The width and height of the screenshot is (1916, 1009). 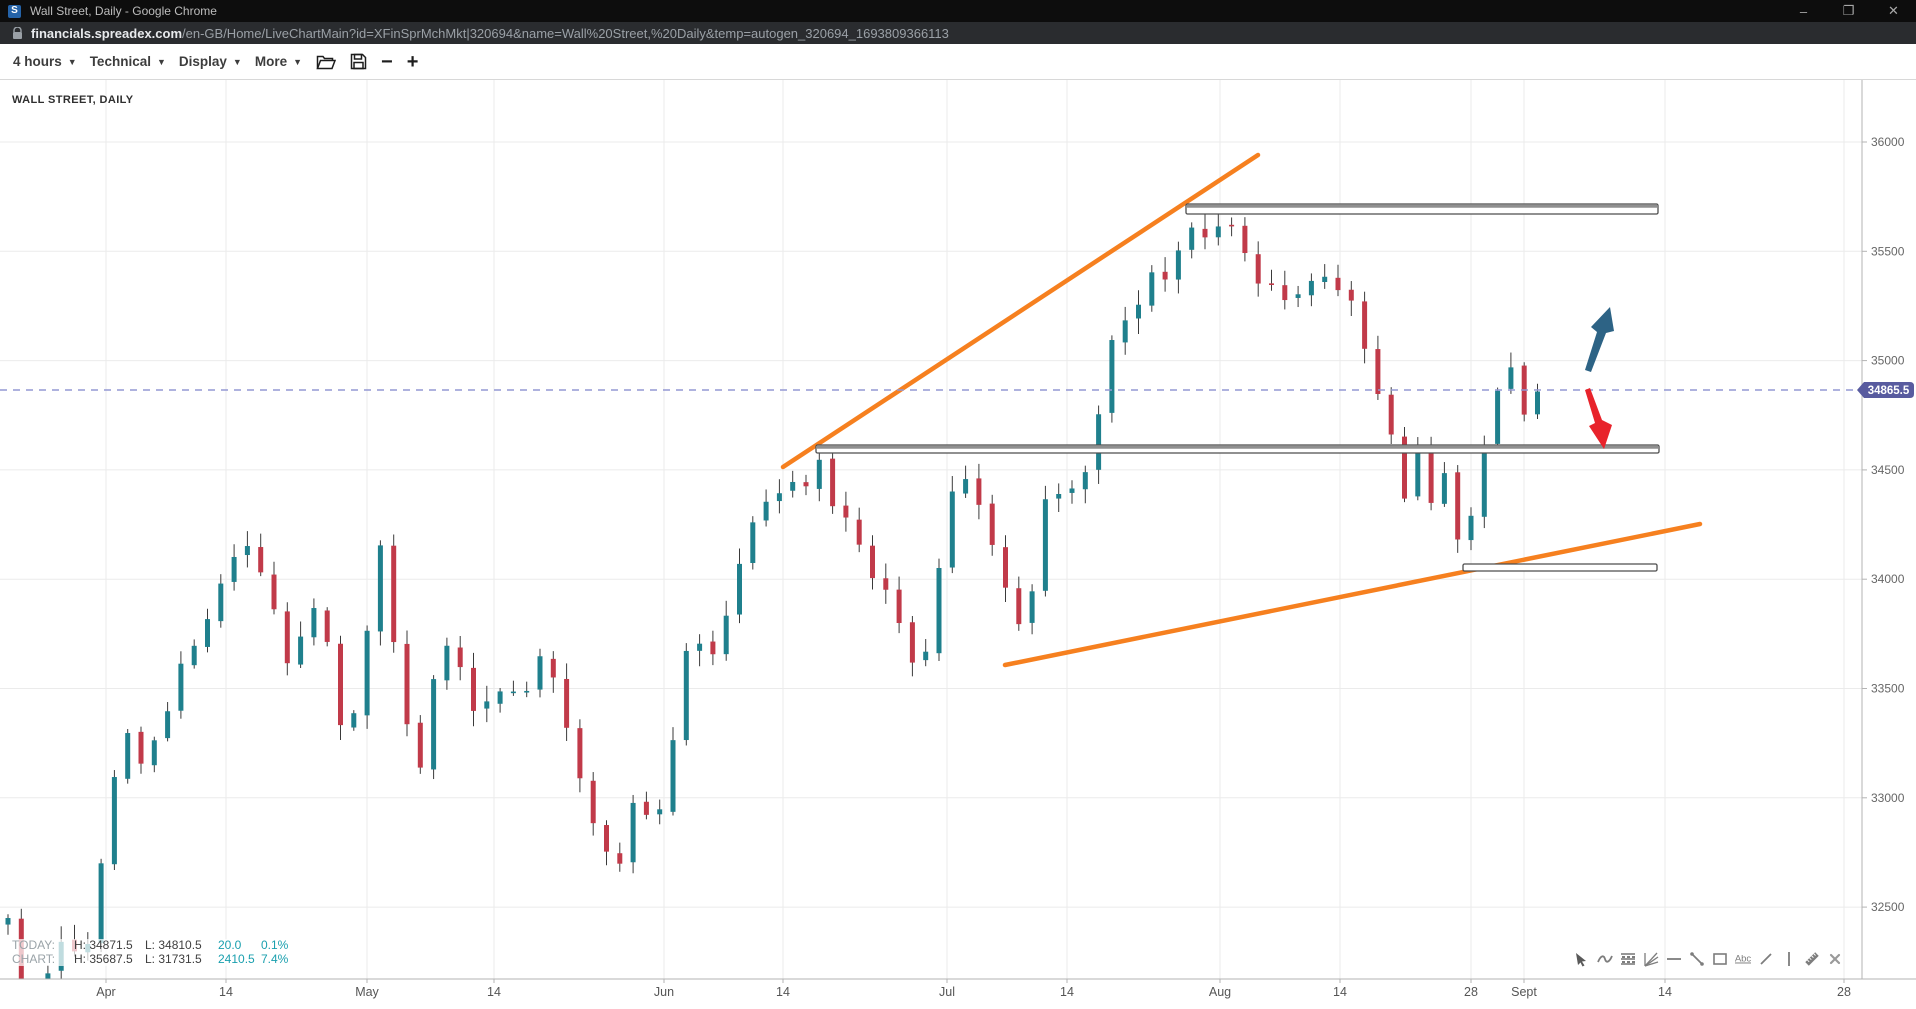 What do you see at coordinates (17, 33) in the screenshot?
I see `lock-icon` at bounding box center [17, 33].